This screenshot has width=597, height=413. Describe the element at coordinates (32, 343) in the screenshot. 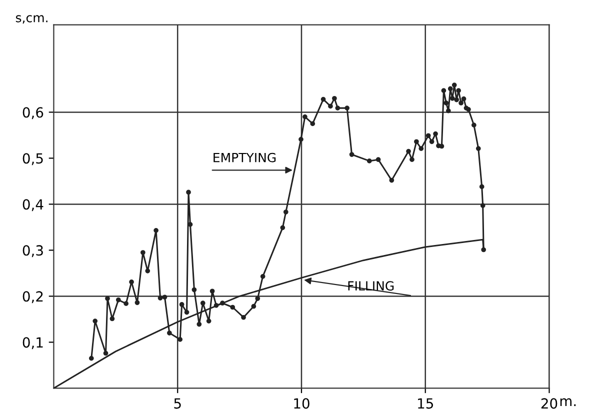

I see `y-tick-label: 0,1` at that location.